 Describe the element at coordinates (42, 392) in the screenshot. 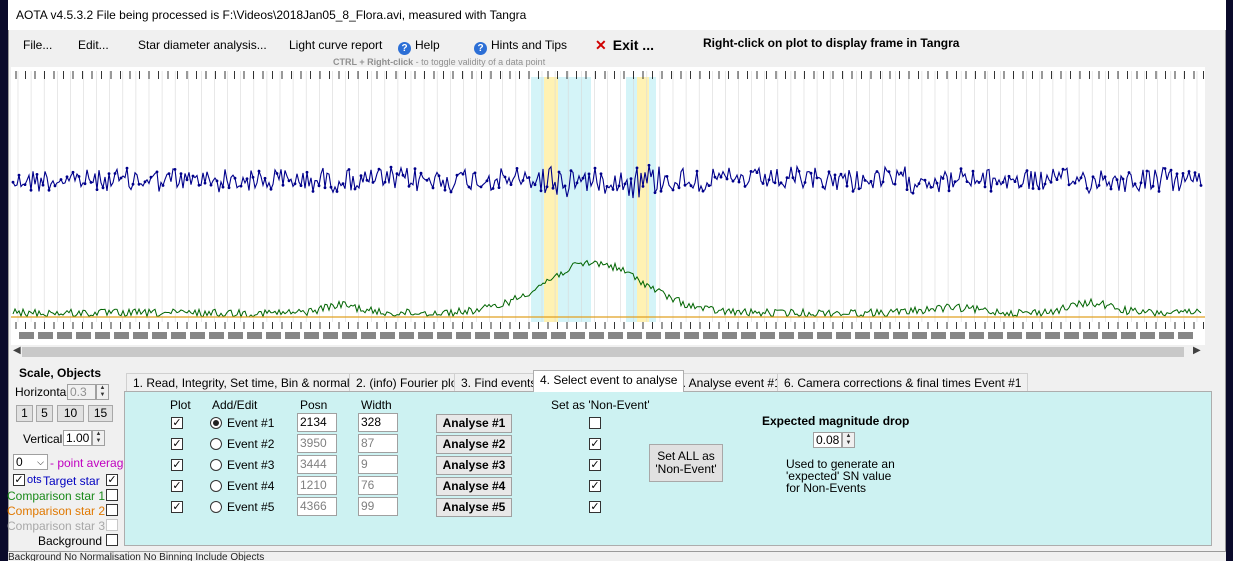

I see `horizontal-label: Horizontal` at that location.